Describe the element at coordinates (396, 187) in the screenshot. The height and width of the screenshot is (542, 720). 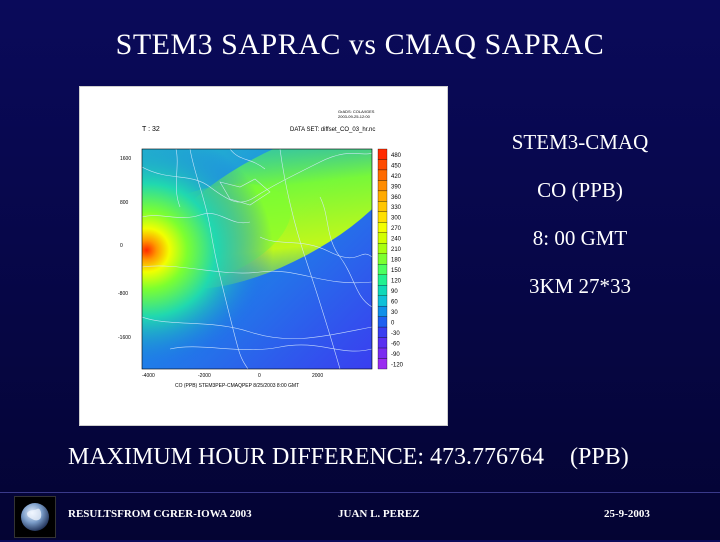
I see `colorbar-label: 390` at that location.